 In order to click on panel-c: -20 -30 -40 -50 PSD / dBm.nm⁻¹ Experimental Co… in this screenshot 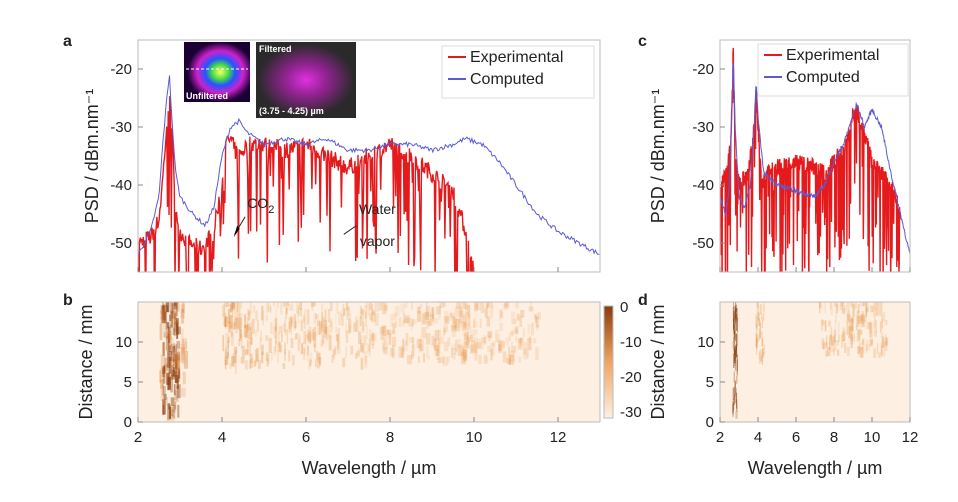, I will do `click(779, 156)`.